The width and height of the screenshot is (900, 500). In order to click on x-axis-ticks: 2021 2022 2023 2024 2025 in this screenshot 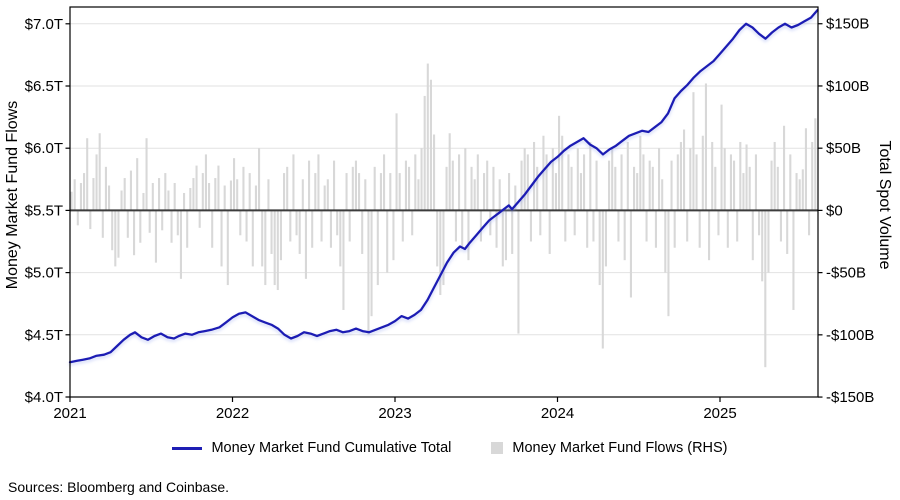, I will do `click(395, 409)`.